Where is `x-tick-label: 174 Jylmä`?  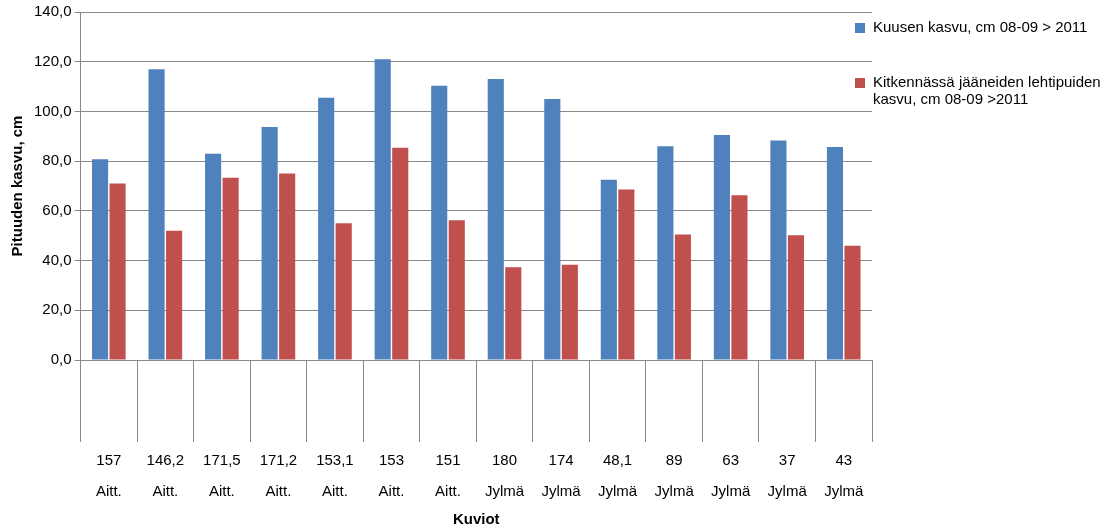
x-tick-label: 174 Jylmä is located at coordinates (561, 475).